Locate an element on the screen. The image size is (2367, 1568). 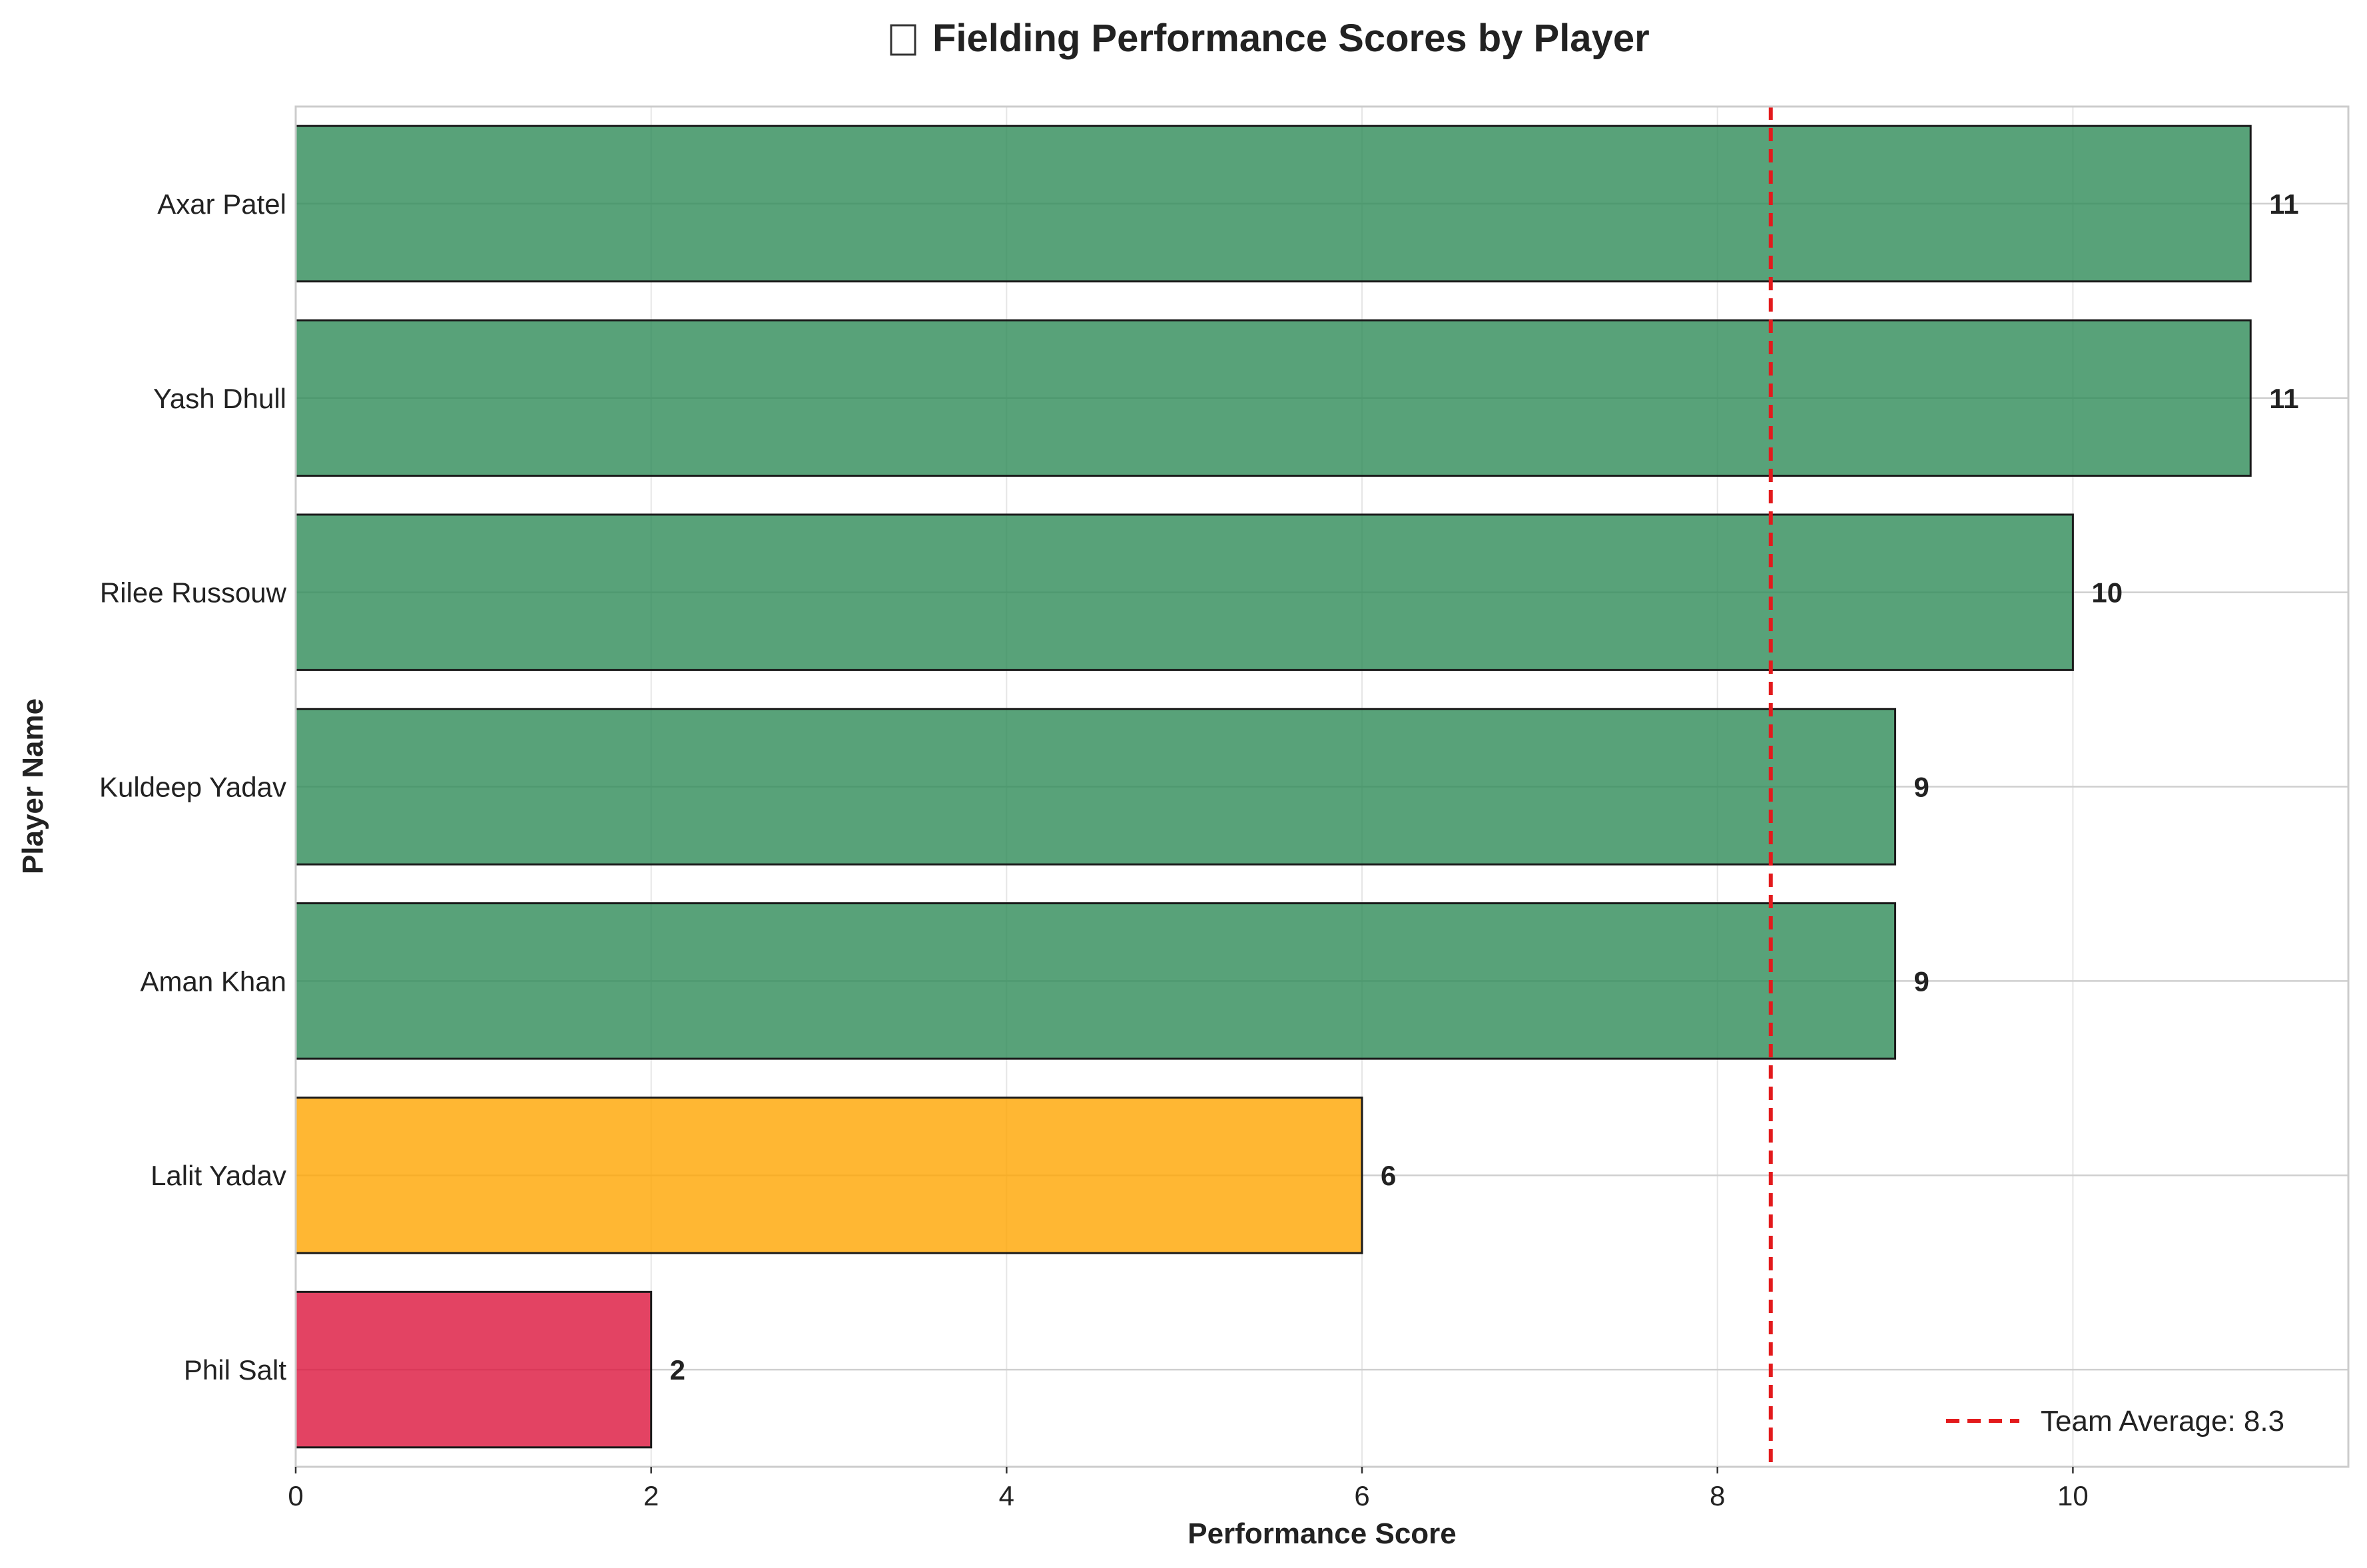
chart-title-text: Fielding Performance Scores by Player is located at coordinates (1291, 38).